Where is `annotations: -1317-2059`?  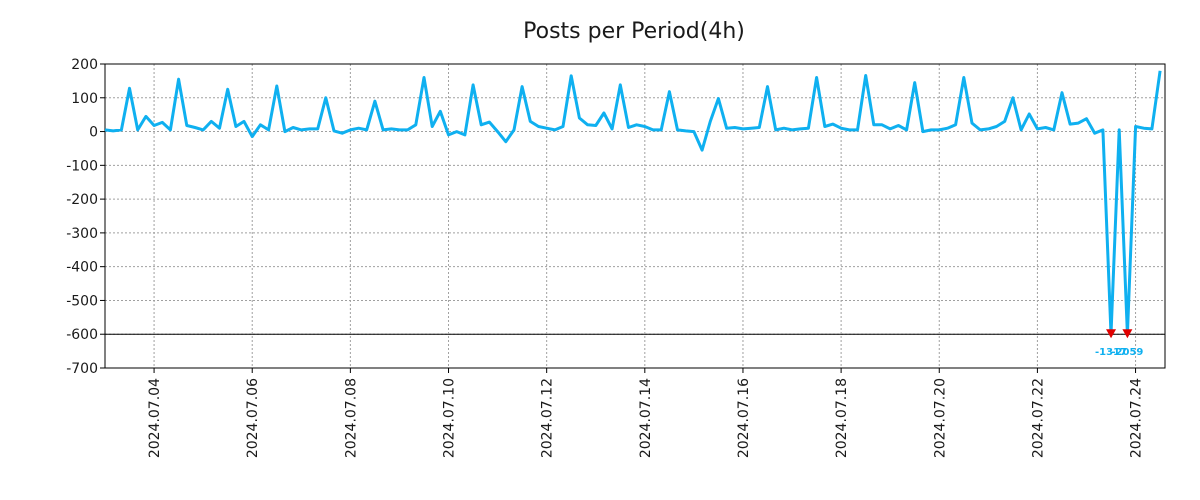 annotations: -1317-2059 is located at coordinates (1119, 343).